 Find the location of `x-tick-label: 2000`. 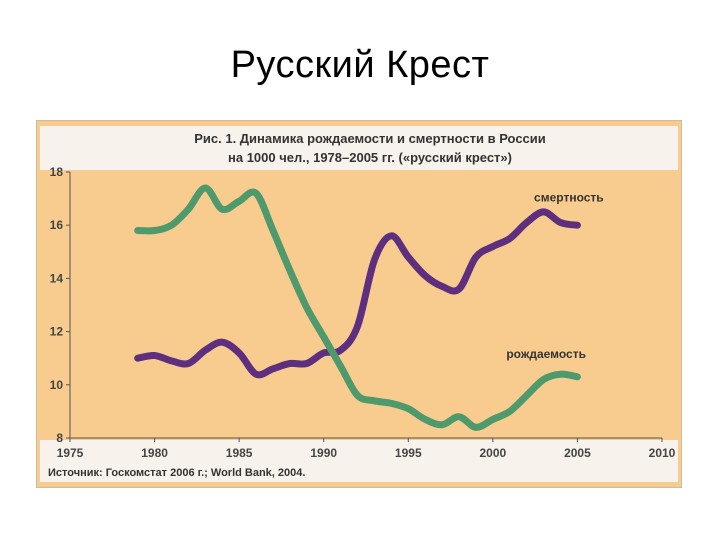

x-tick-label: 2000 is located at coordinates (493, 453).